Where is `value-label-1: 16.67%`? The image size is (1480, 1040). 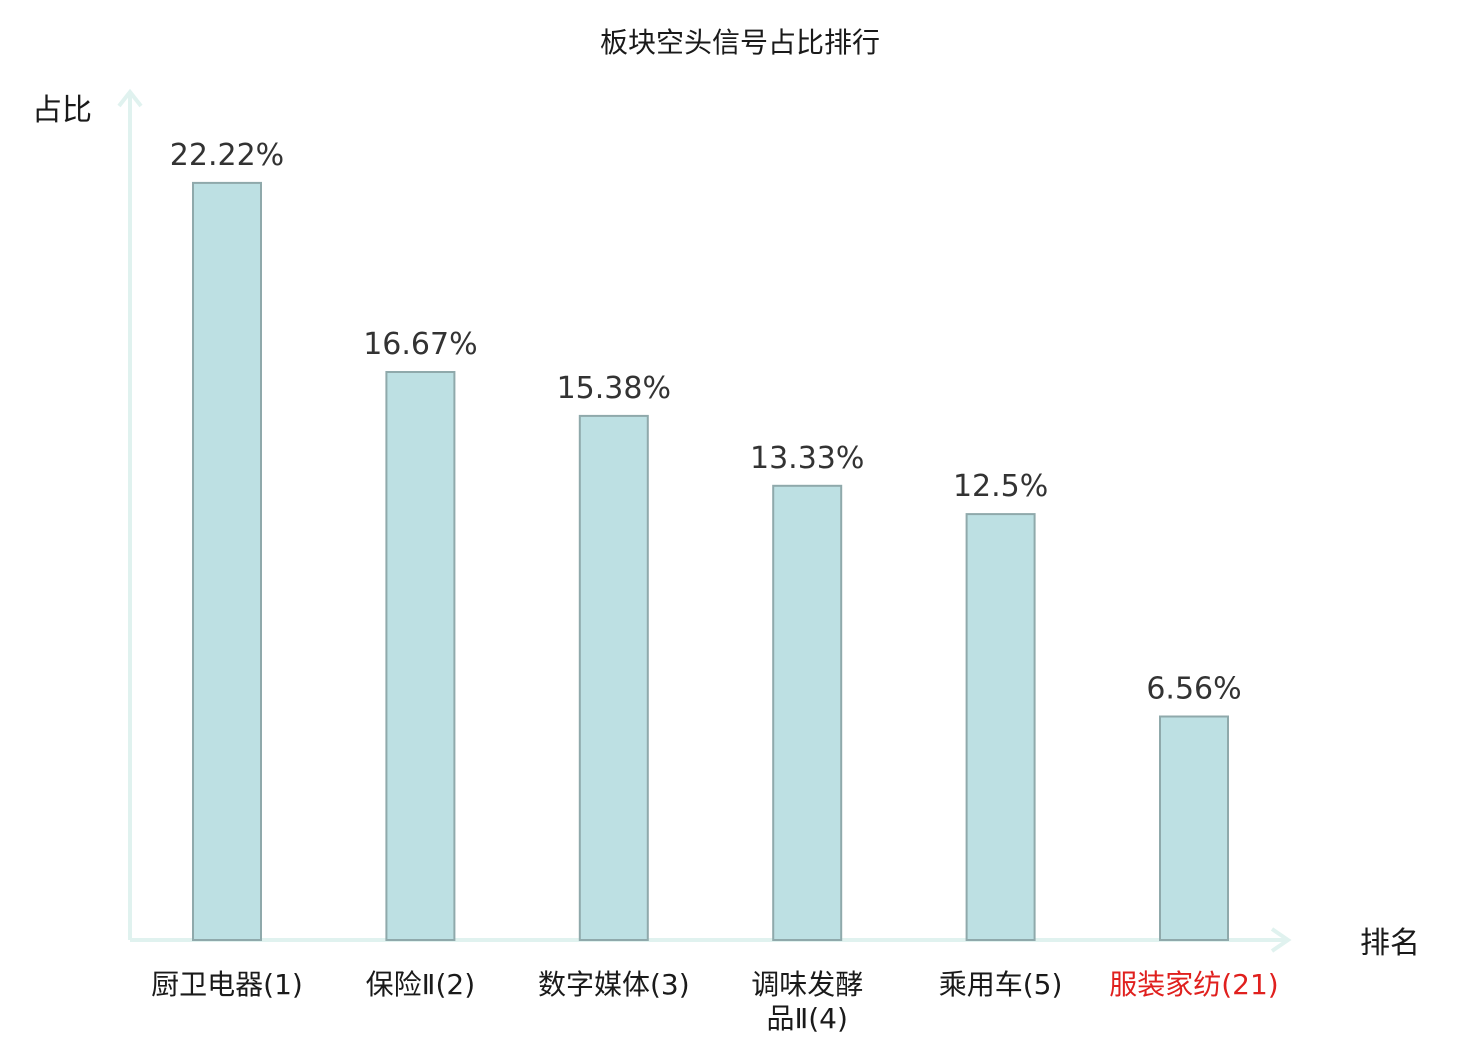
value-label-1: 16.67% is located at coordinates (420, 344).